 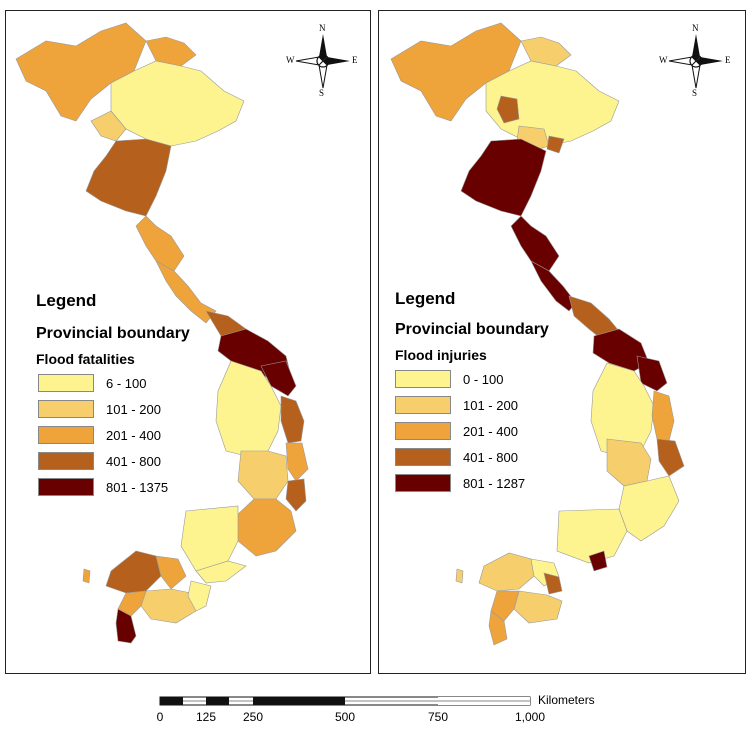 I want to click on legend-class-1: 0 - 100, so click(x=449, y=379).